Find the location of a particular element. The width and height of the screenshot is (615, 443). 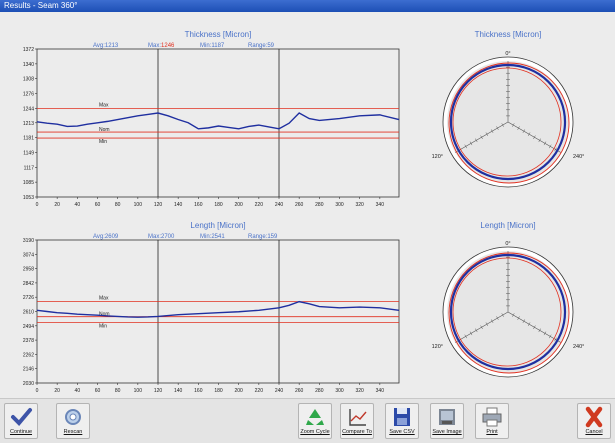

close-icon is located at coordinates (594, 417).